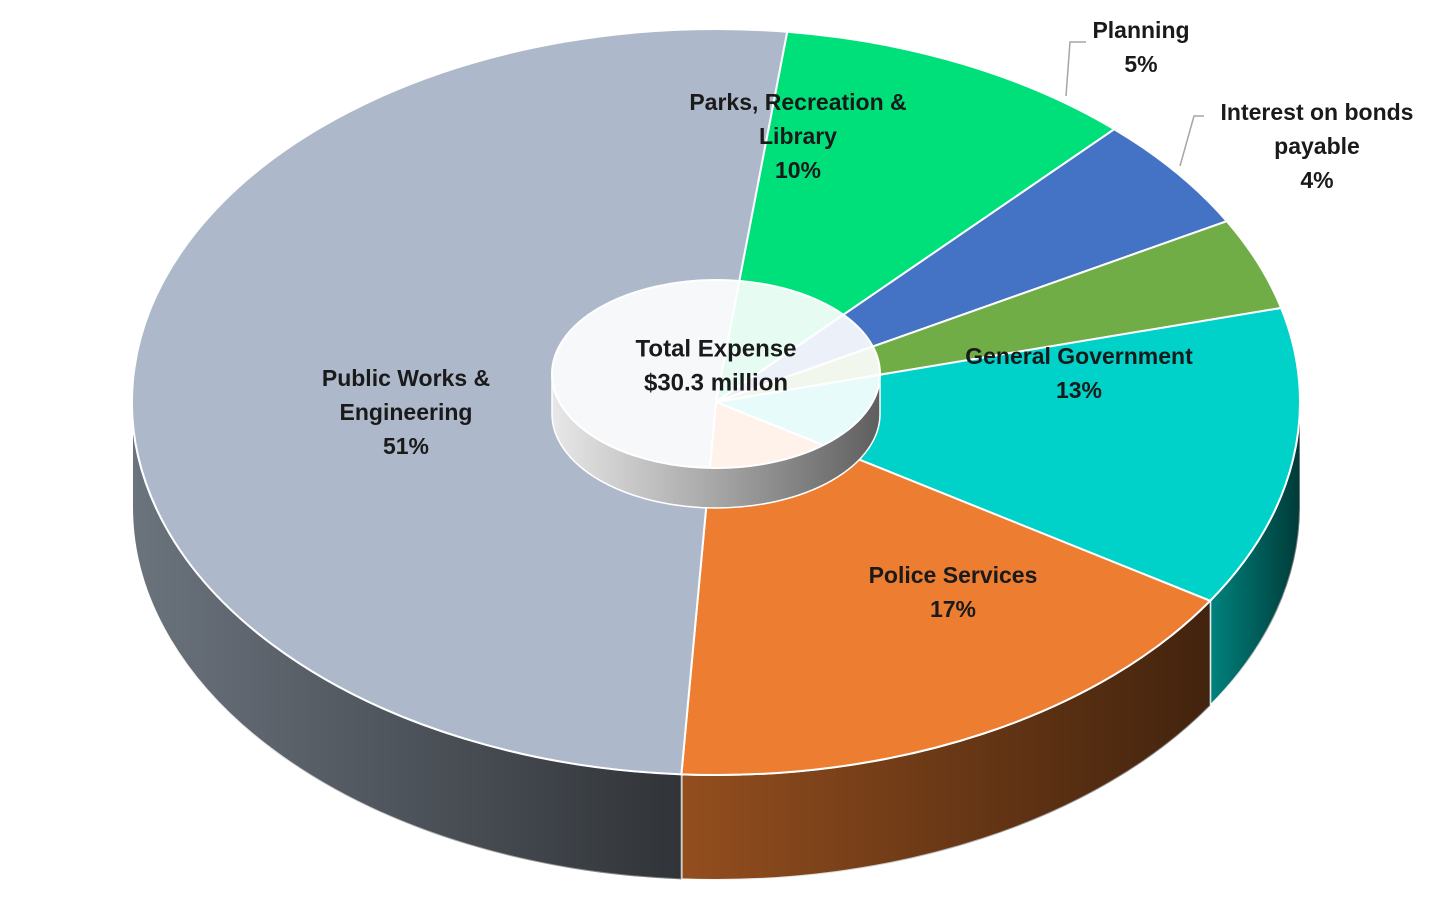 The height and width of the screenshot is (907, 1433). What do you see at coordinates (953, 609) in the screenshot?
I see `slice-pct-label: 17%` at bounding box center [953, 609].